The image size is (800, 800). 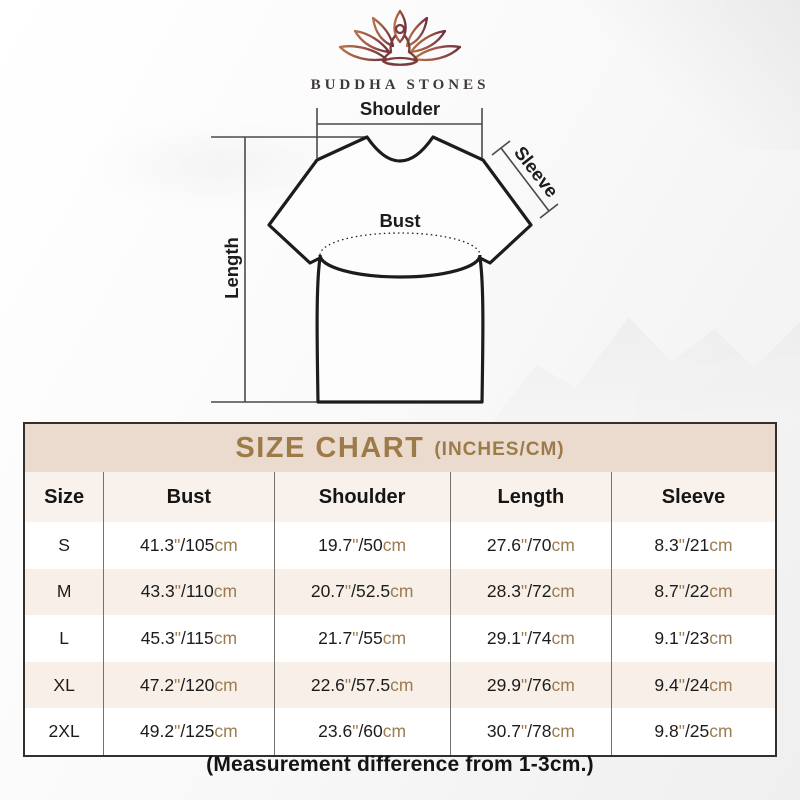 I want to click on column-header-shoulder: Shoulder, so click(x=362, y=497).